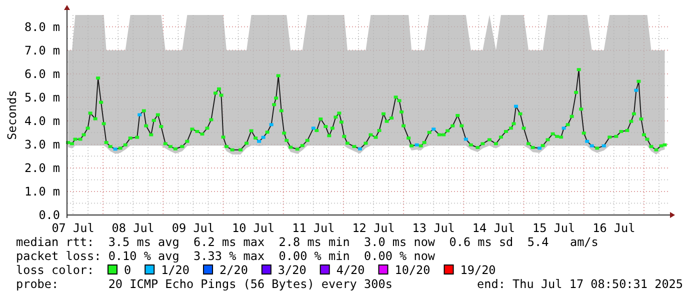 The width and height of the screenshot is (697, 297). Describe the element at coordinates (554, 228) in the screenshot. I see `x-tick-label: 15 Jul` at that location.